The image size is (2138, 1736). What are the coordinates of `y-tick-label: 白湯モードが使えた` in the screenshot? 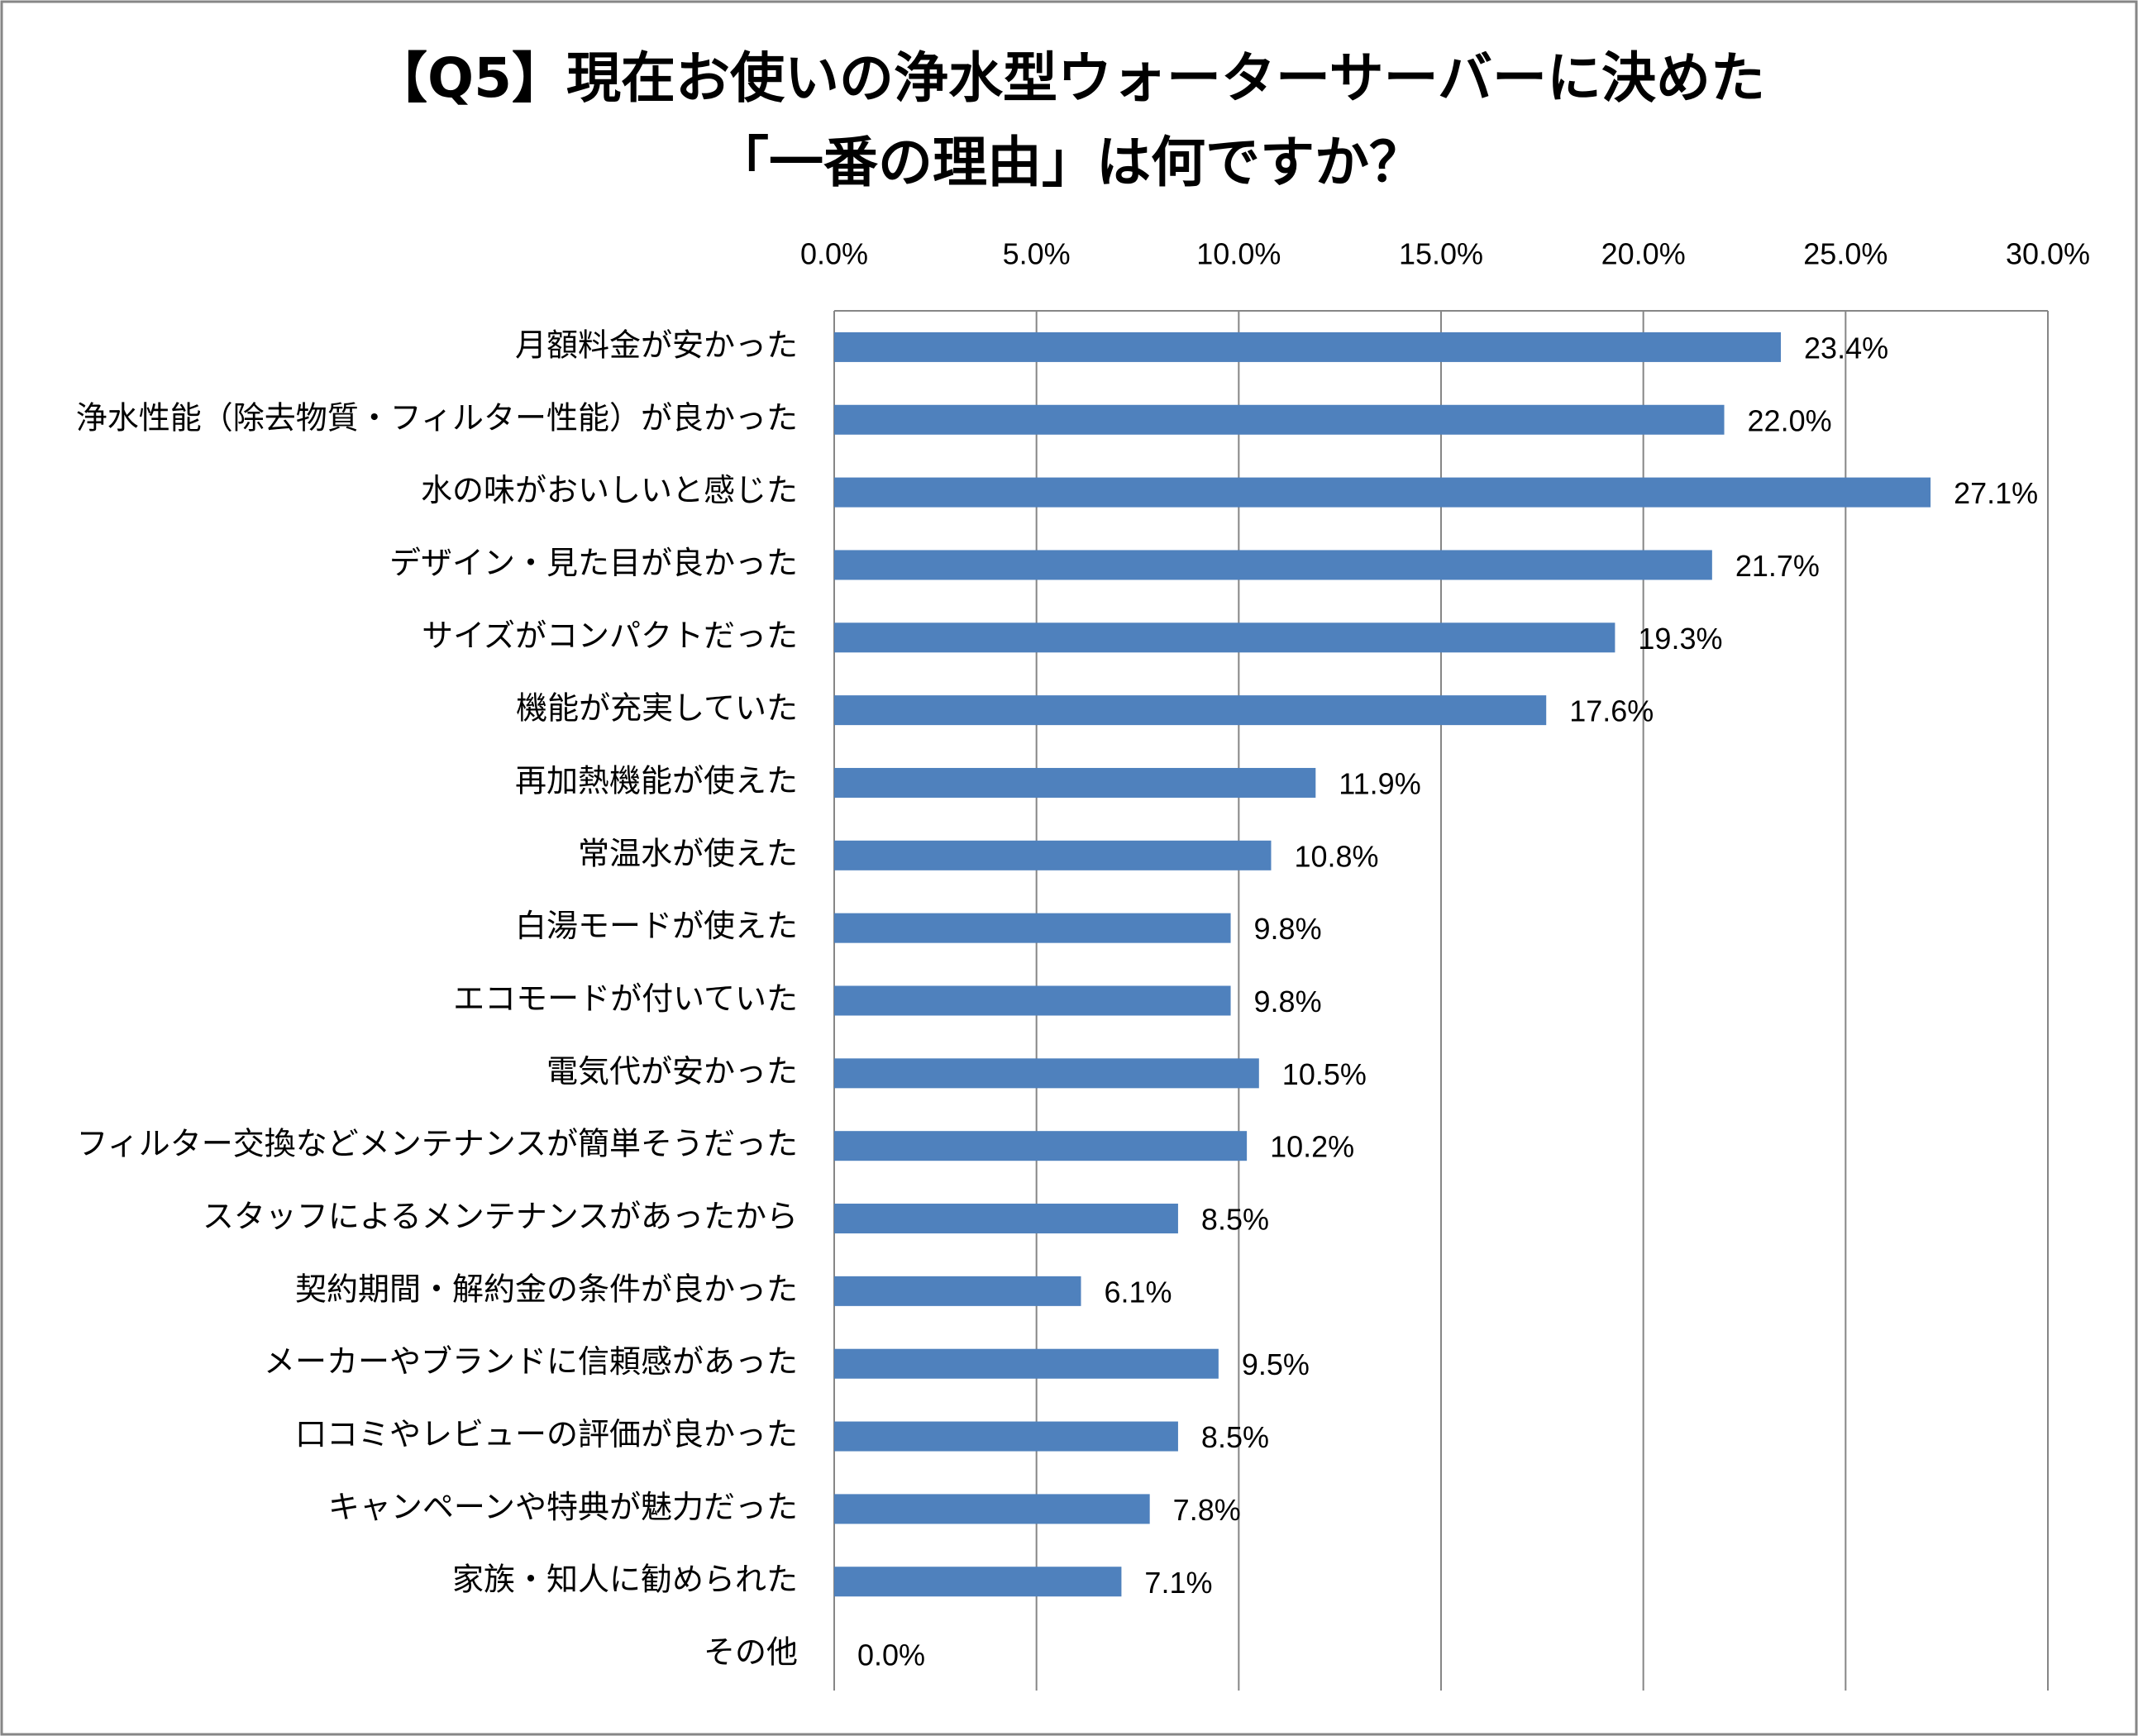 It's located at (656, 926).